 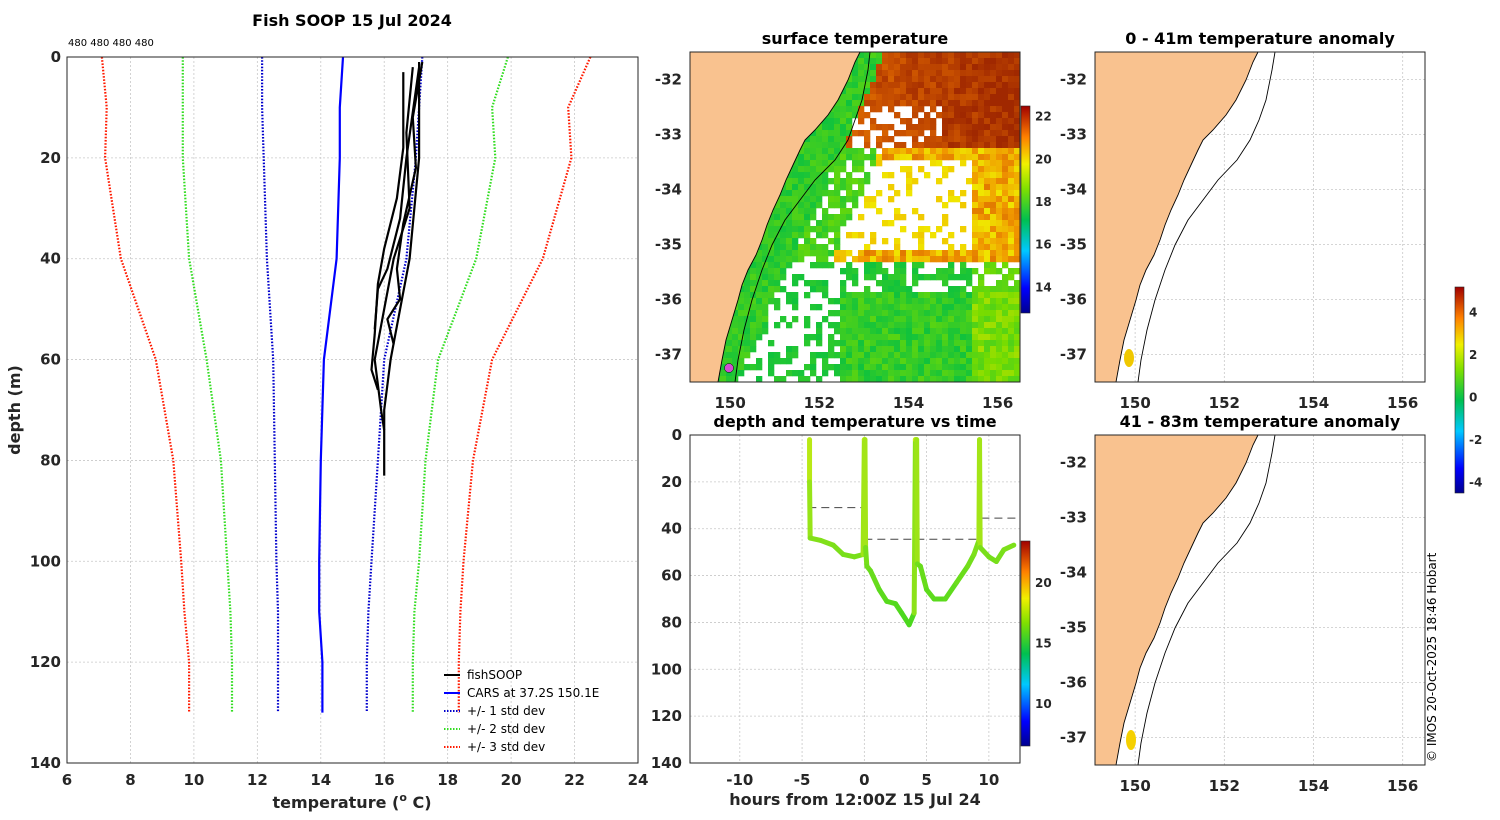 I want to click on legend-label-std2: +/- 2 std dev, so click(x=506, y=729).